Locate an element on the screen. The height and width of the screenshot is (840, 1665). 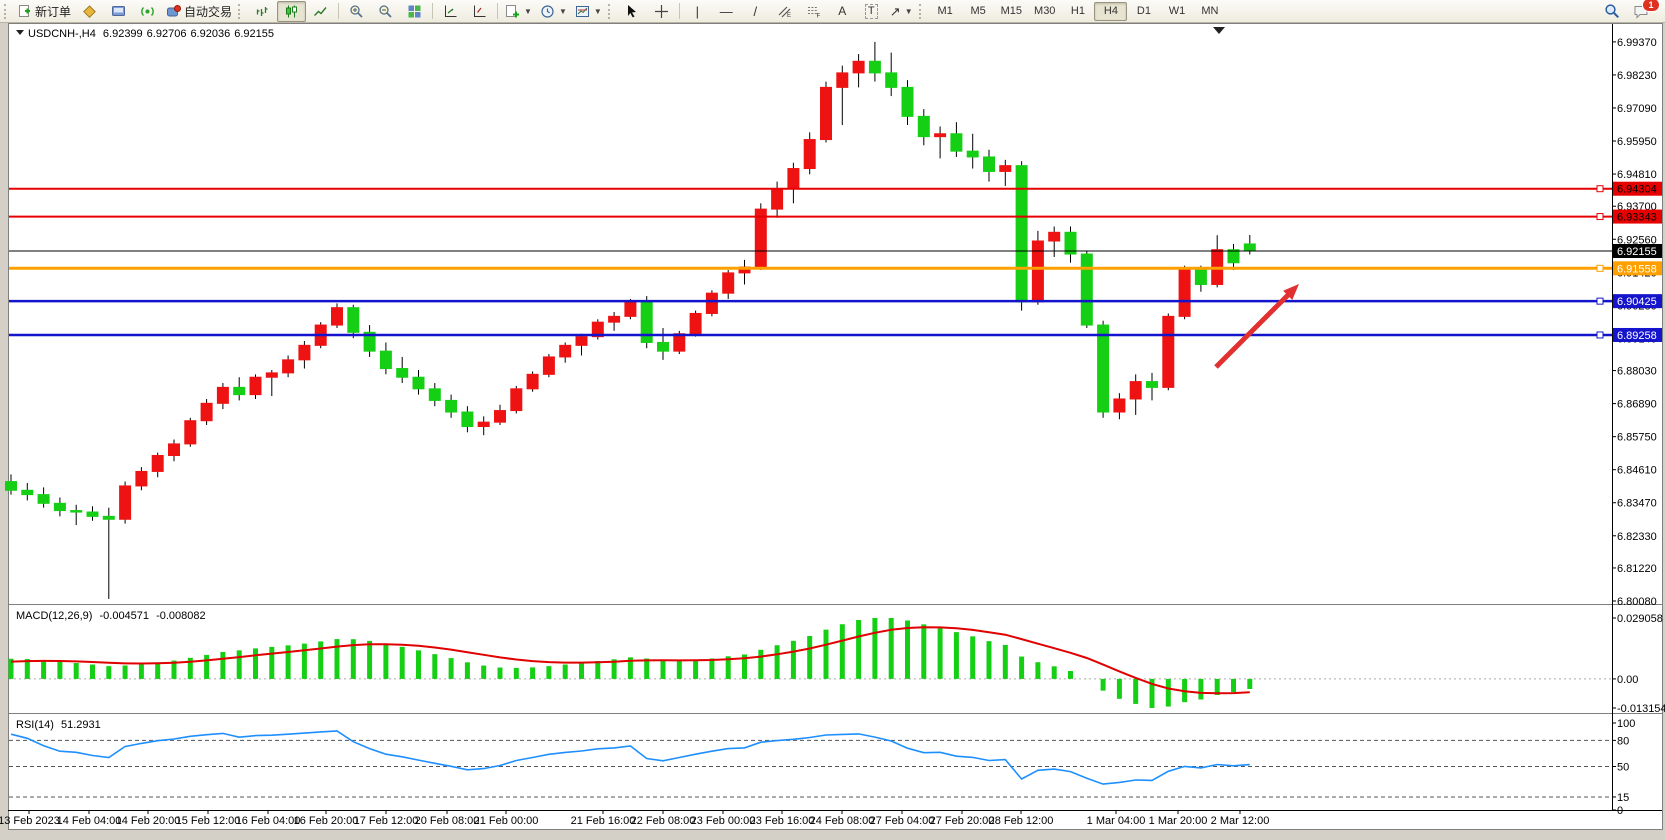
period-button: ▼ is located at coordinates (553, 11).